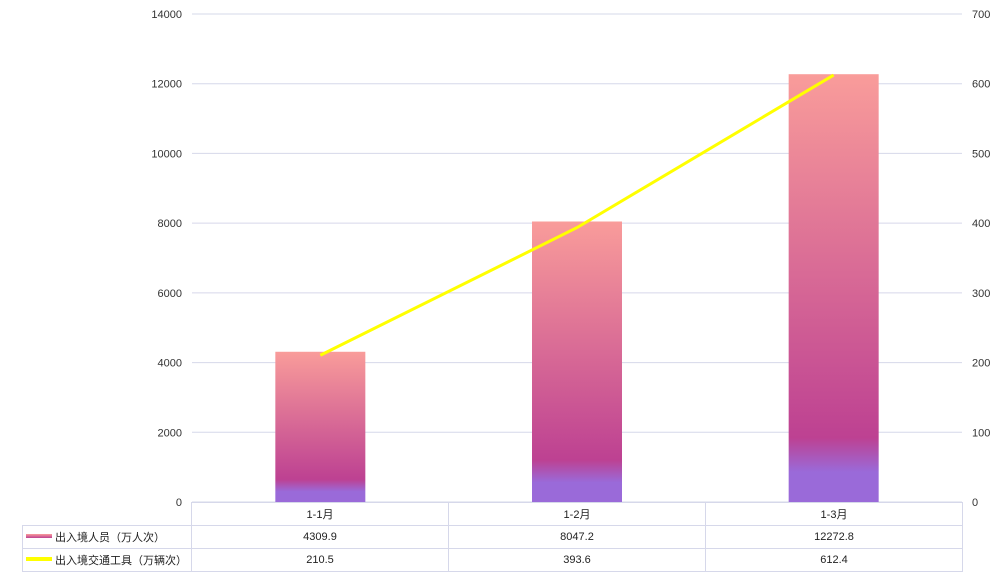 The width and height of the screenshot is (1000, 579). What do you see at coordinates (39, 536) in the screenshot?
I see `bar-legend-swatch` at bounding box center [39, 536].